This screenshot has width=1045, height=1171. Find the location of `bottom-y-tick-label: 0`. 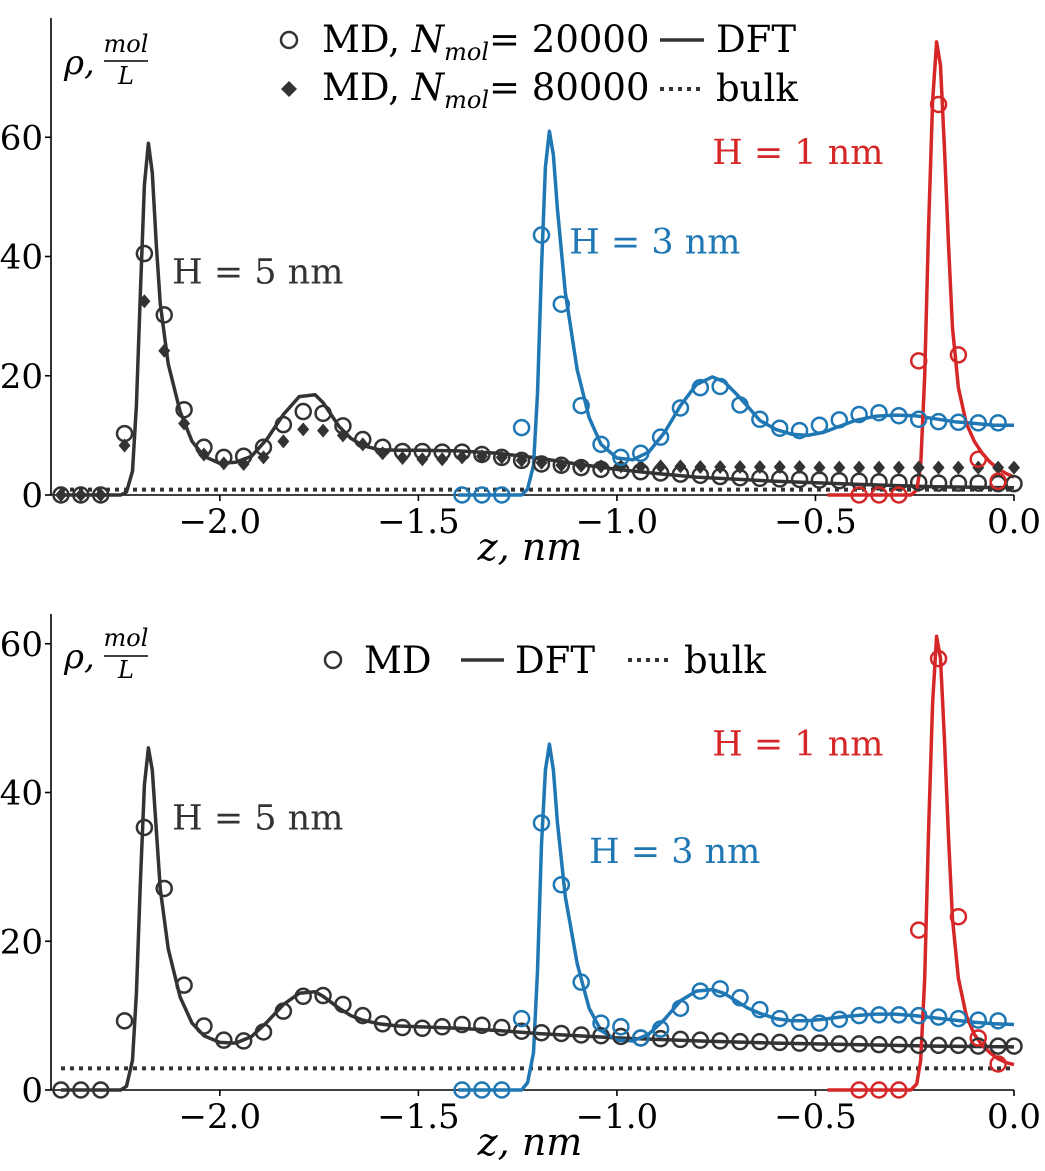

bottom-y-tick-label: 0 is located at coordinates (32, 1091).